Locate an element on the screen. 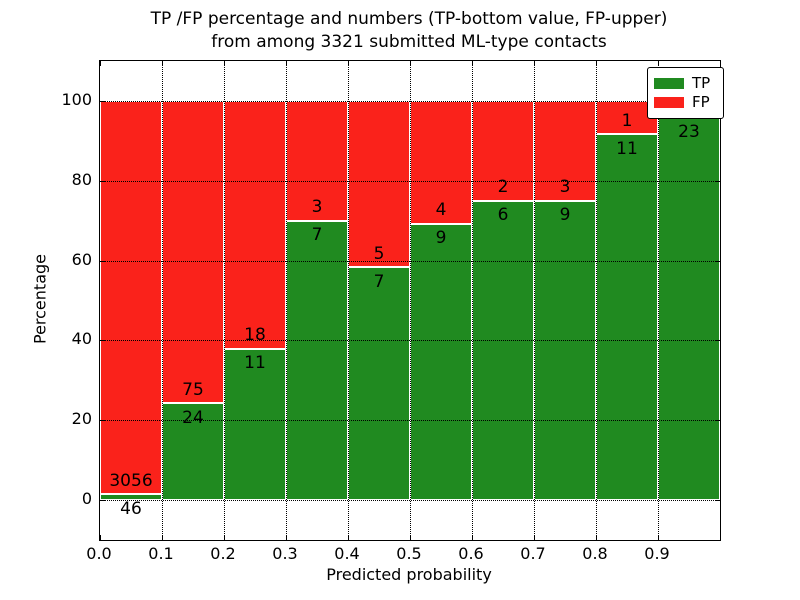 This screenshot has height=600, width=800. x-tick-label: 0.0 is located at coordinates (99, 553).